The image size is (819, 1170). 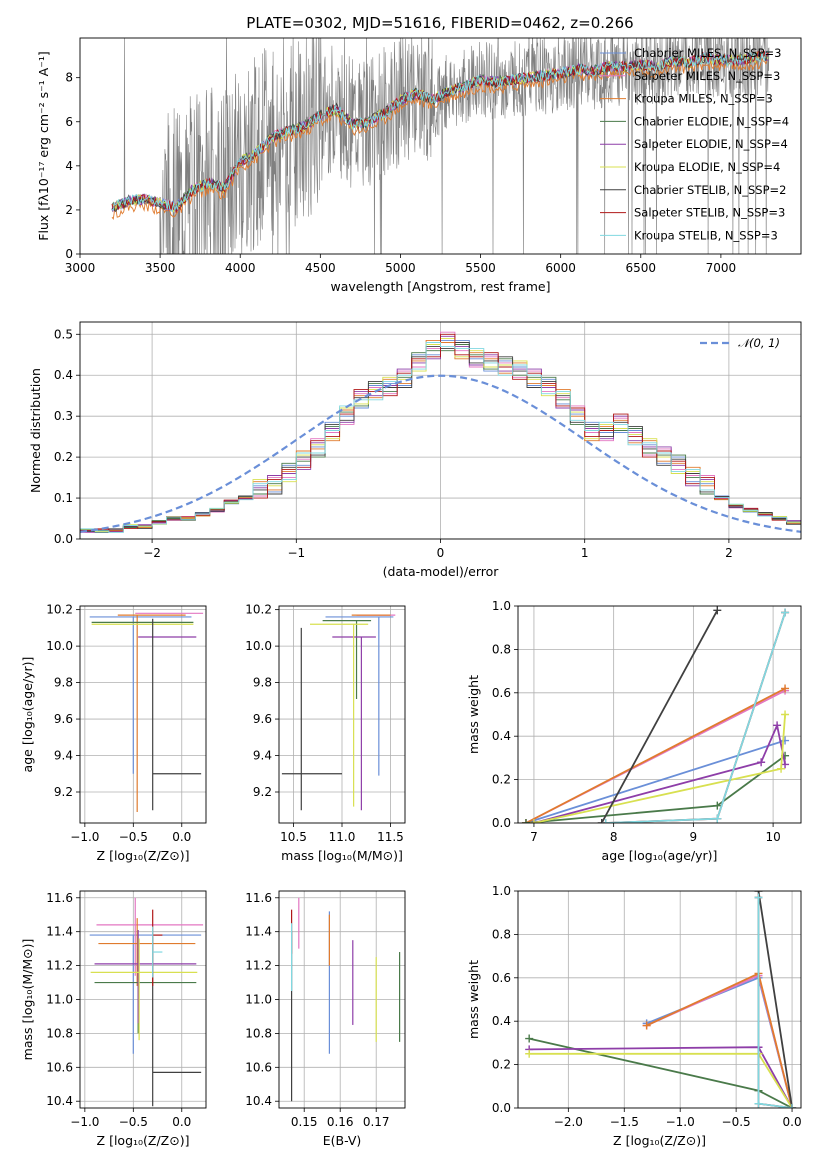 What do you see at coordinates (63, 498) in the screenshot?
I see `y-tick-label: 0.1` at bounding box center [63, 498].